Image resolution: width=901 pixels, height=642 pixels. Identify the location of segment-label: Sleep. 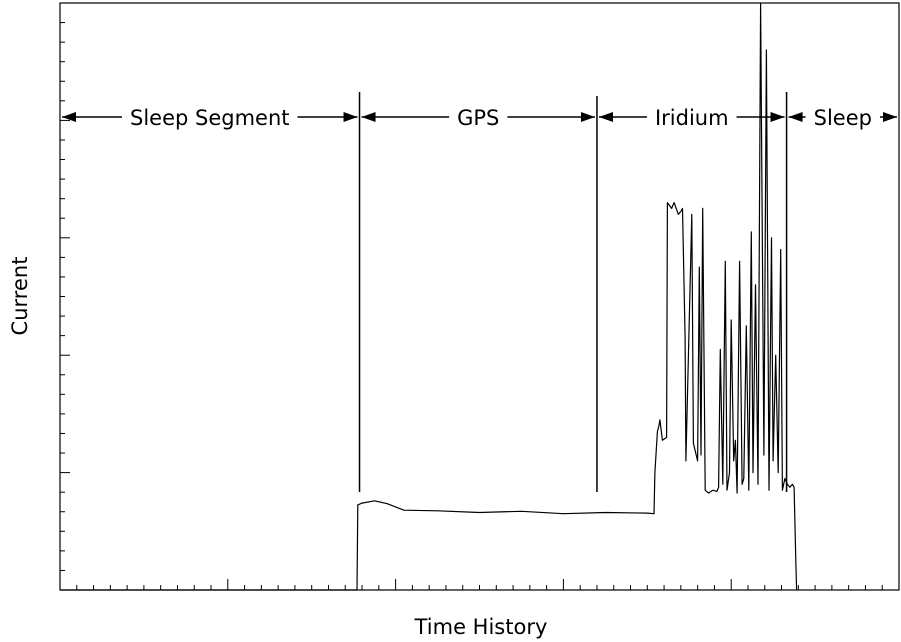
(843, 118).